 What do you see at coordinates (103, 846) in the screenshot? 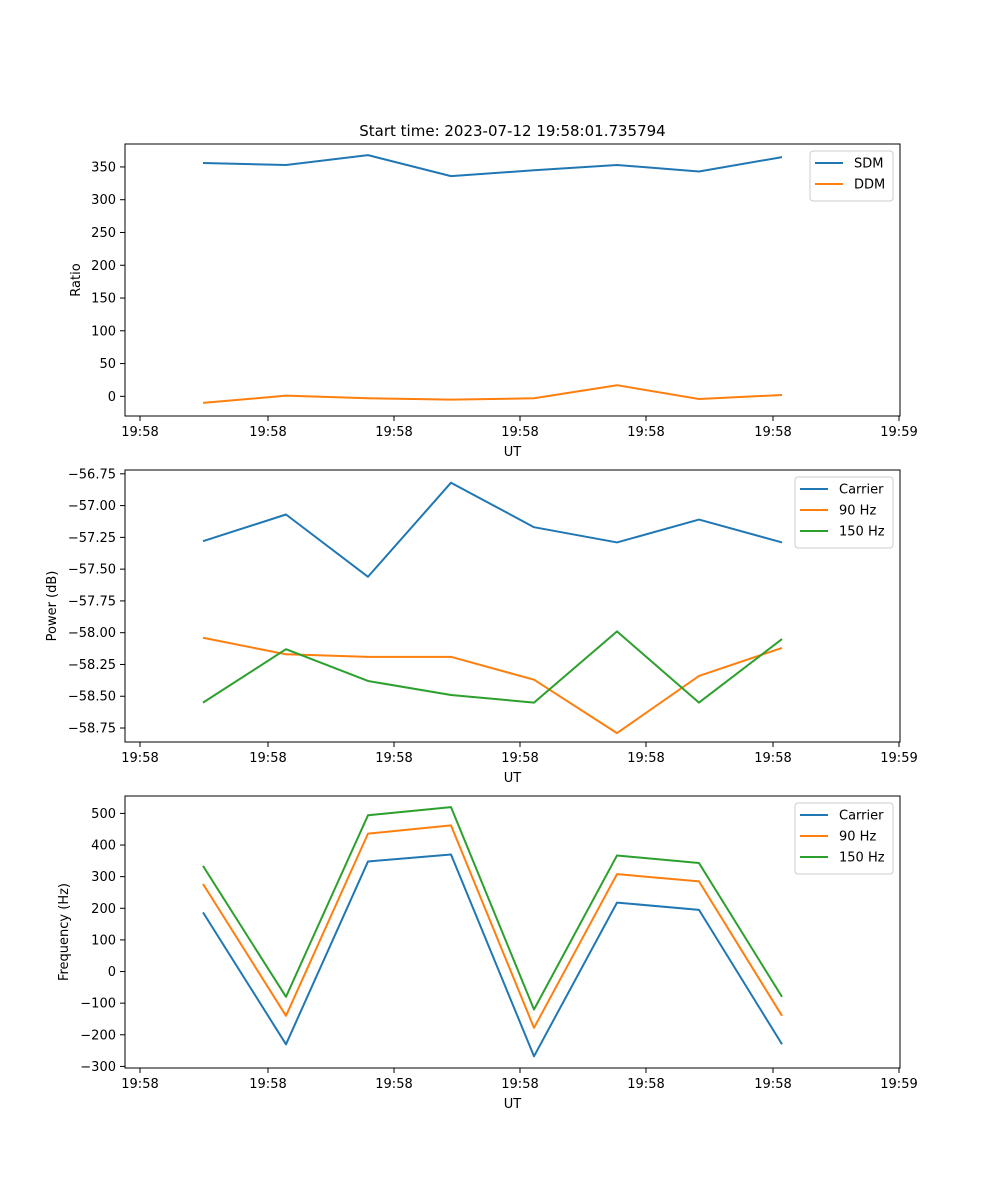
I see `y-tick-label: 400` at bounding box center [103, 846].